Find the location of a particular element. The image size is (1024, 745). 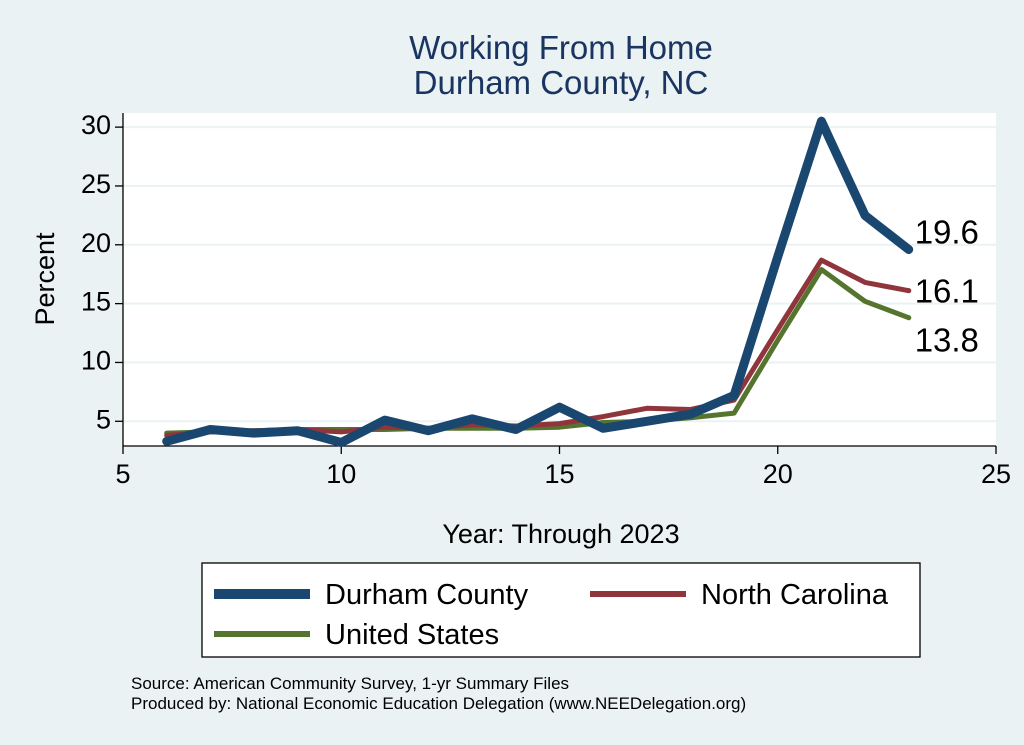

x-tick-label-20: 20 is located at coordinates (778, 474).